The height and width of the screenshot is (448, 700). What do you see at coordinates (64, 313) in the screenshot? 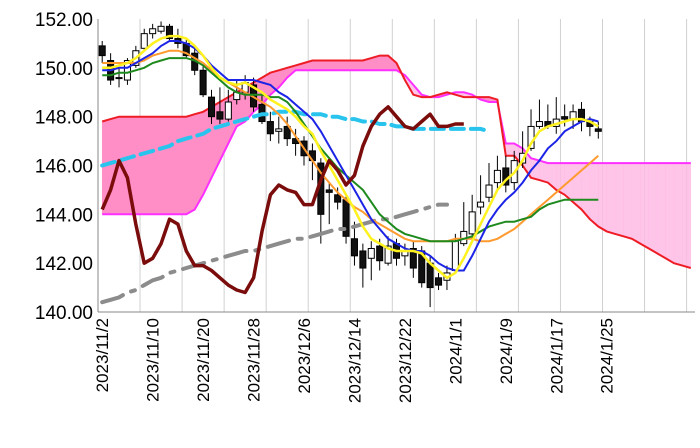
I see `y-tick-label: 140.00` at bounding box center [64, 313].